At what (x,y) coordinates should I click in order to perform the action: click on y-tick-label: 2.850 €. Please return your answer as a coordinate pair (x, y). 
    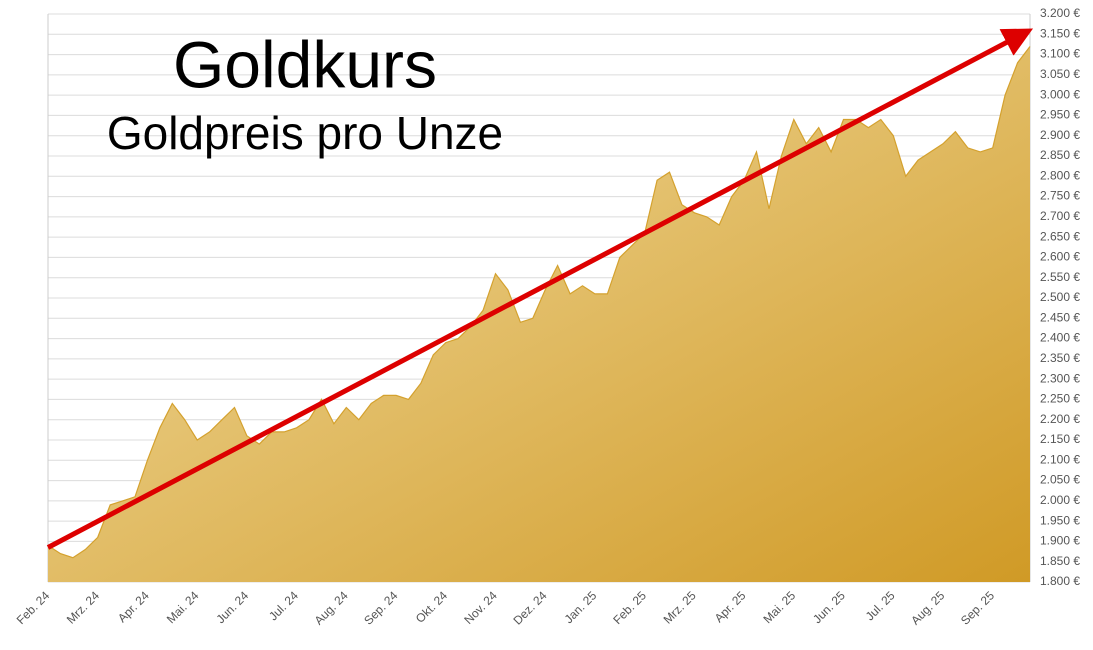
    Looking at the image, I should click on (1060, 155).